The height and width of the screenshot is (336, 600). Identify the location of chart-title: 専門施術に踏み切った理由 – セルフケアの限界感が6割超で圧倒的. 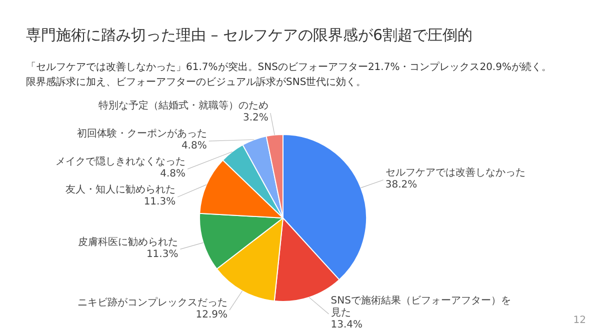
(249, 35).